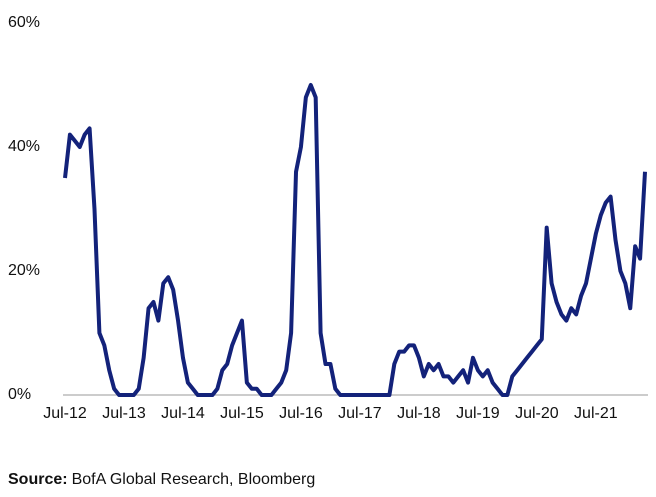 The height and width of the screenshot is (497, 656). Describe the element at coordinates (65, 413) in the screenshot. I see `x-tick-label: Jul-12` at that location.